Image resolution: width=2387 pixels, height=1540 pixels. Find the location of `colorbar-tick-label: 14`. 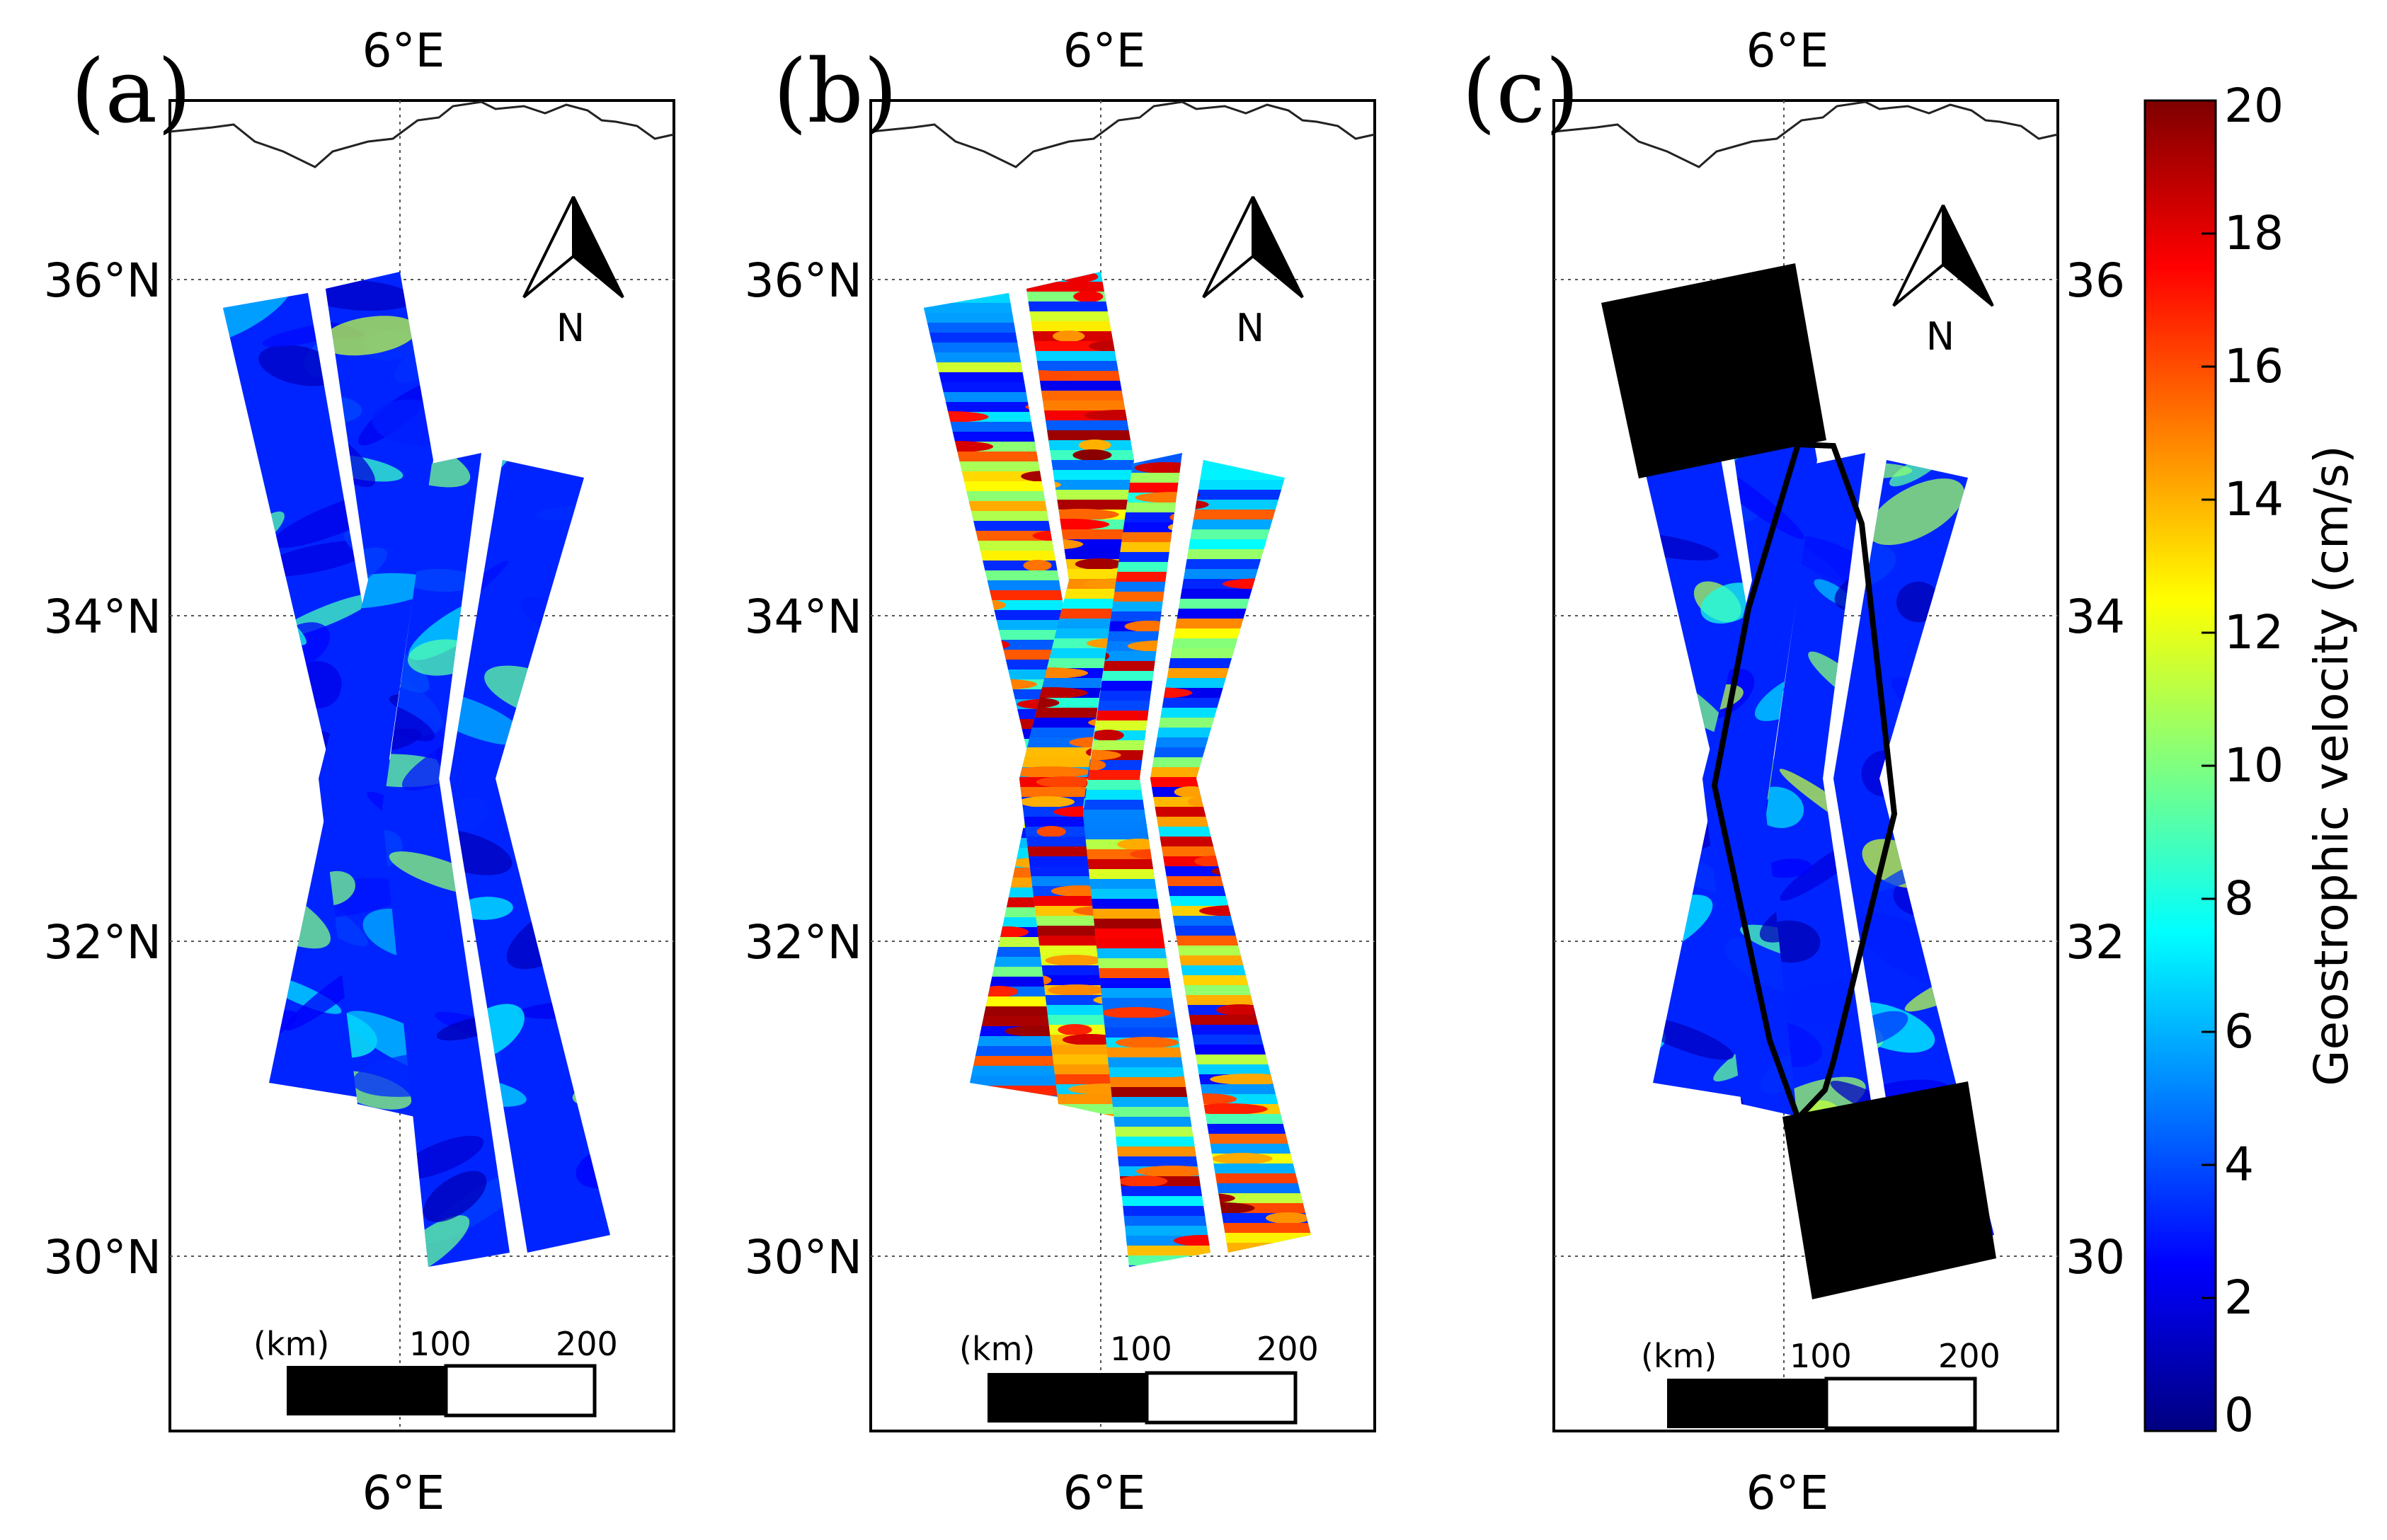

colorbar-tick-label: 14 is located at coordinates (2254, 499).